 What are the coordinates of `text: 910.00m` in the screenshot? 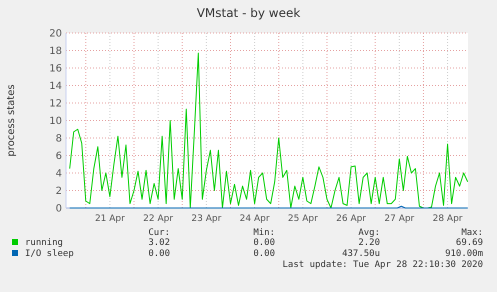 It's located at (464, 254).